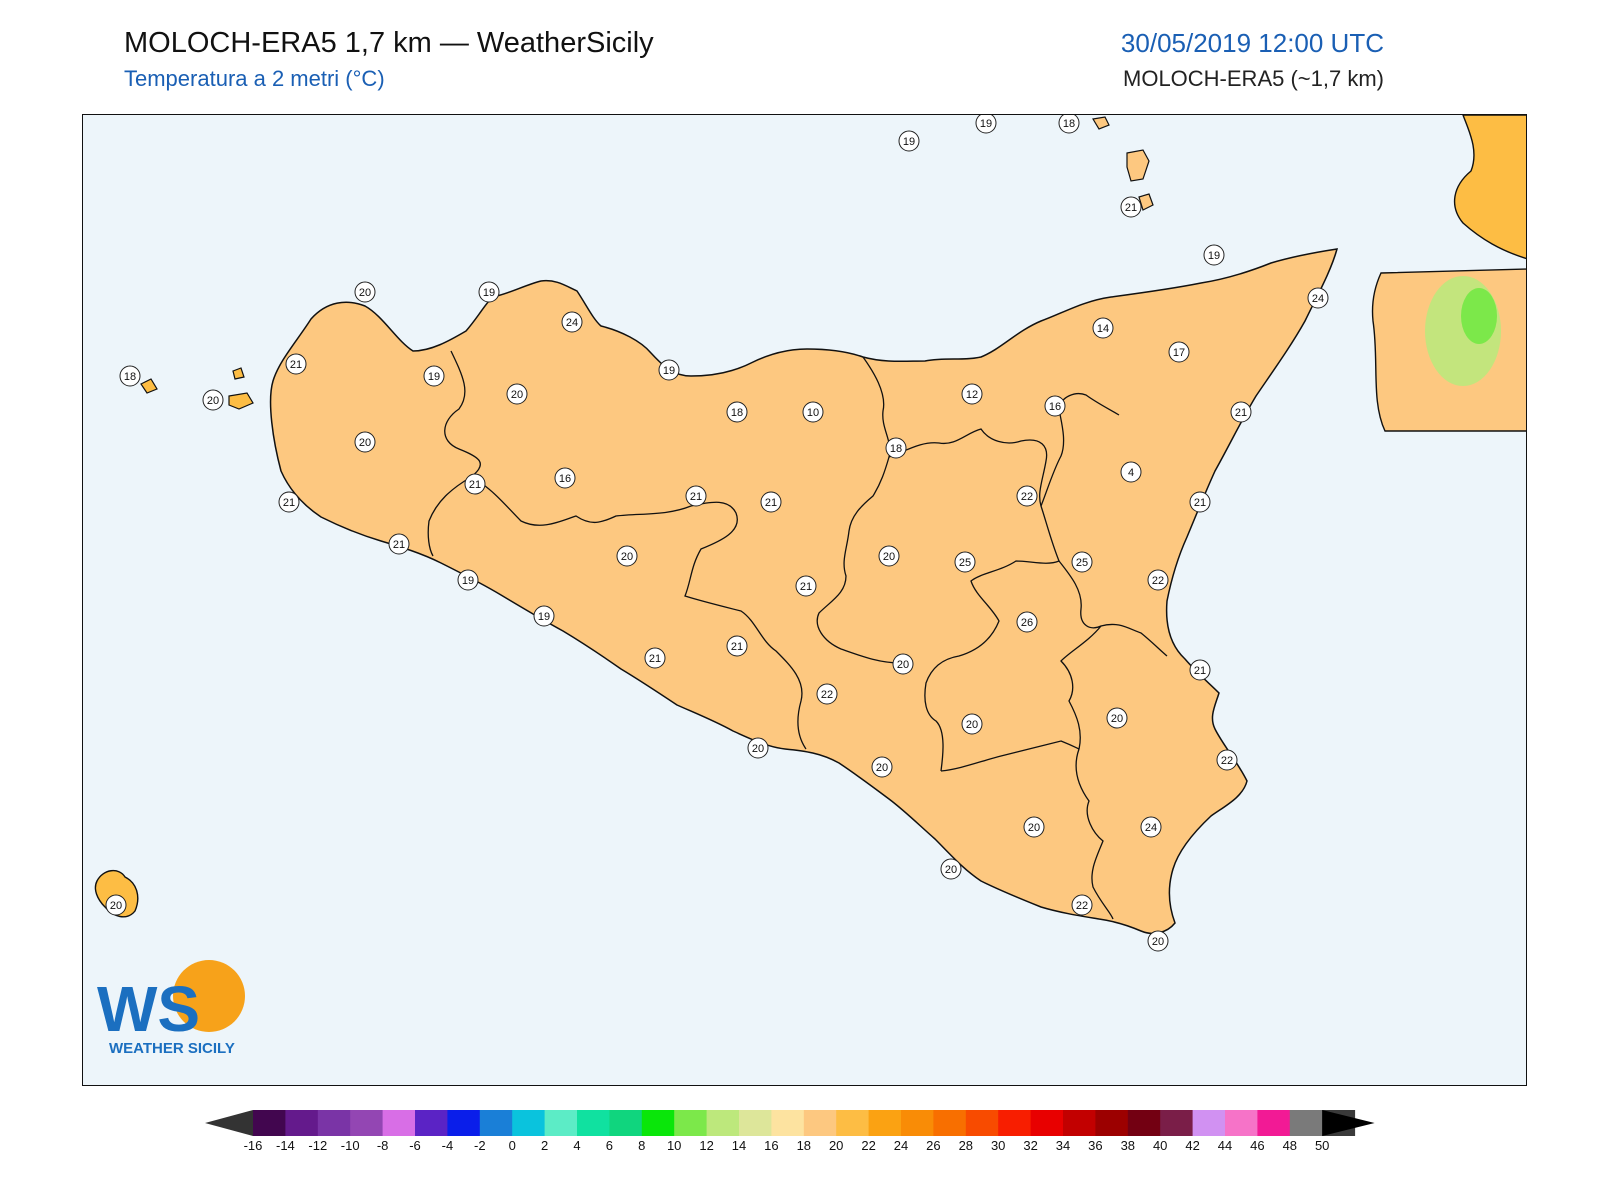 This screenshot has height=1200, width=1600. I want to click on calabria-landmass, so click(1448, 273).